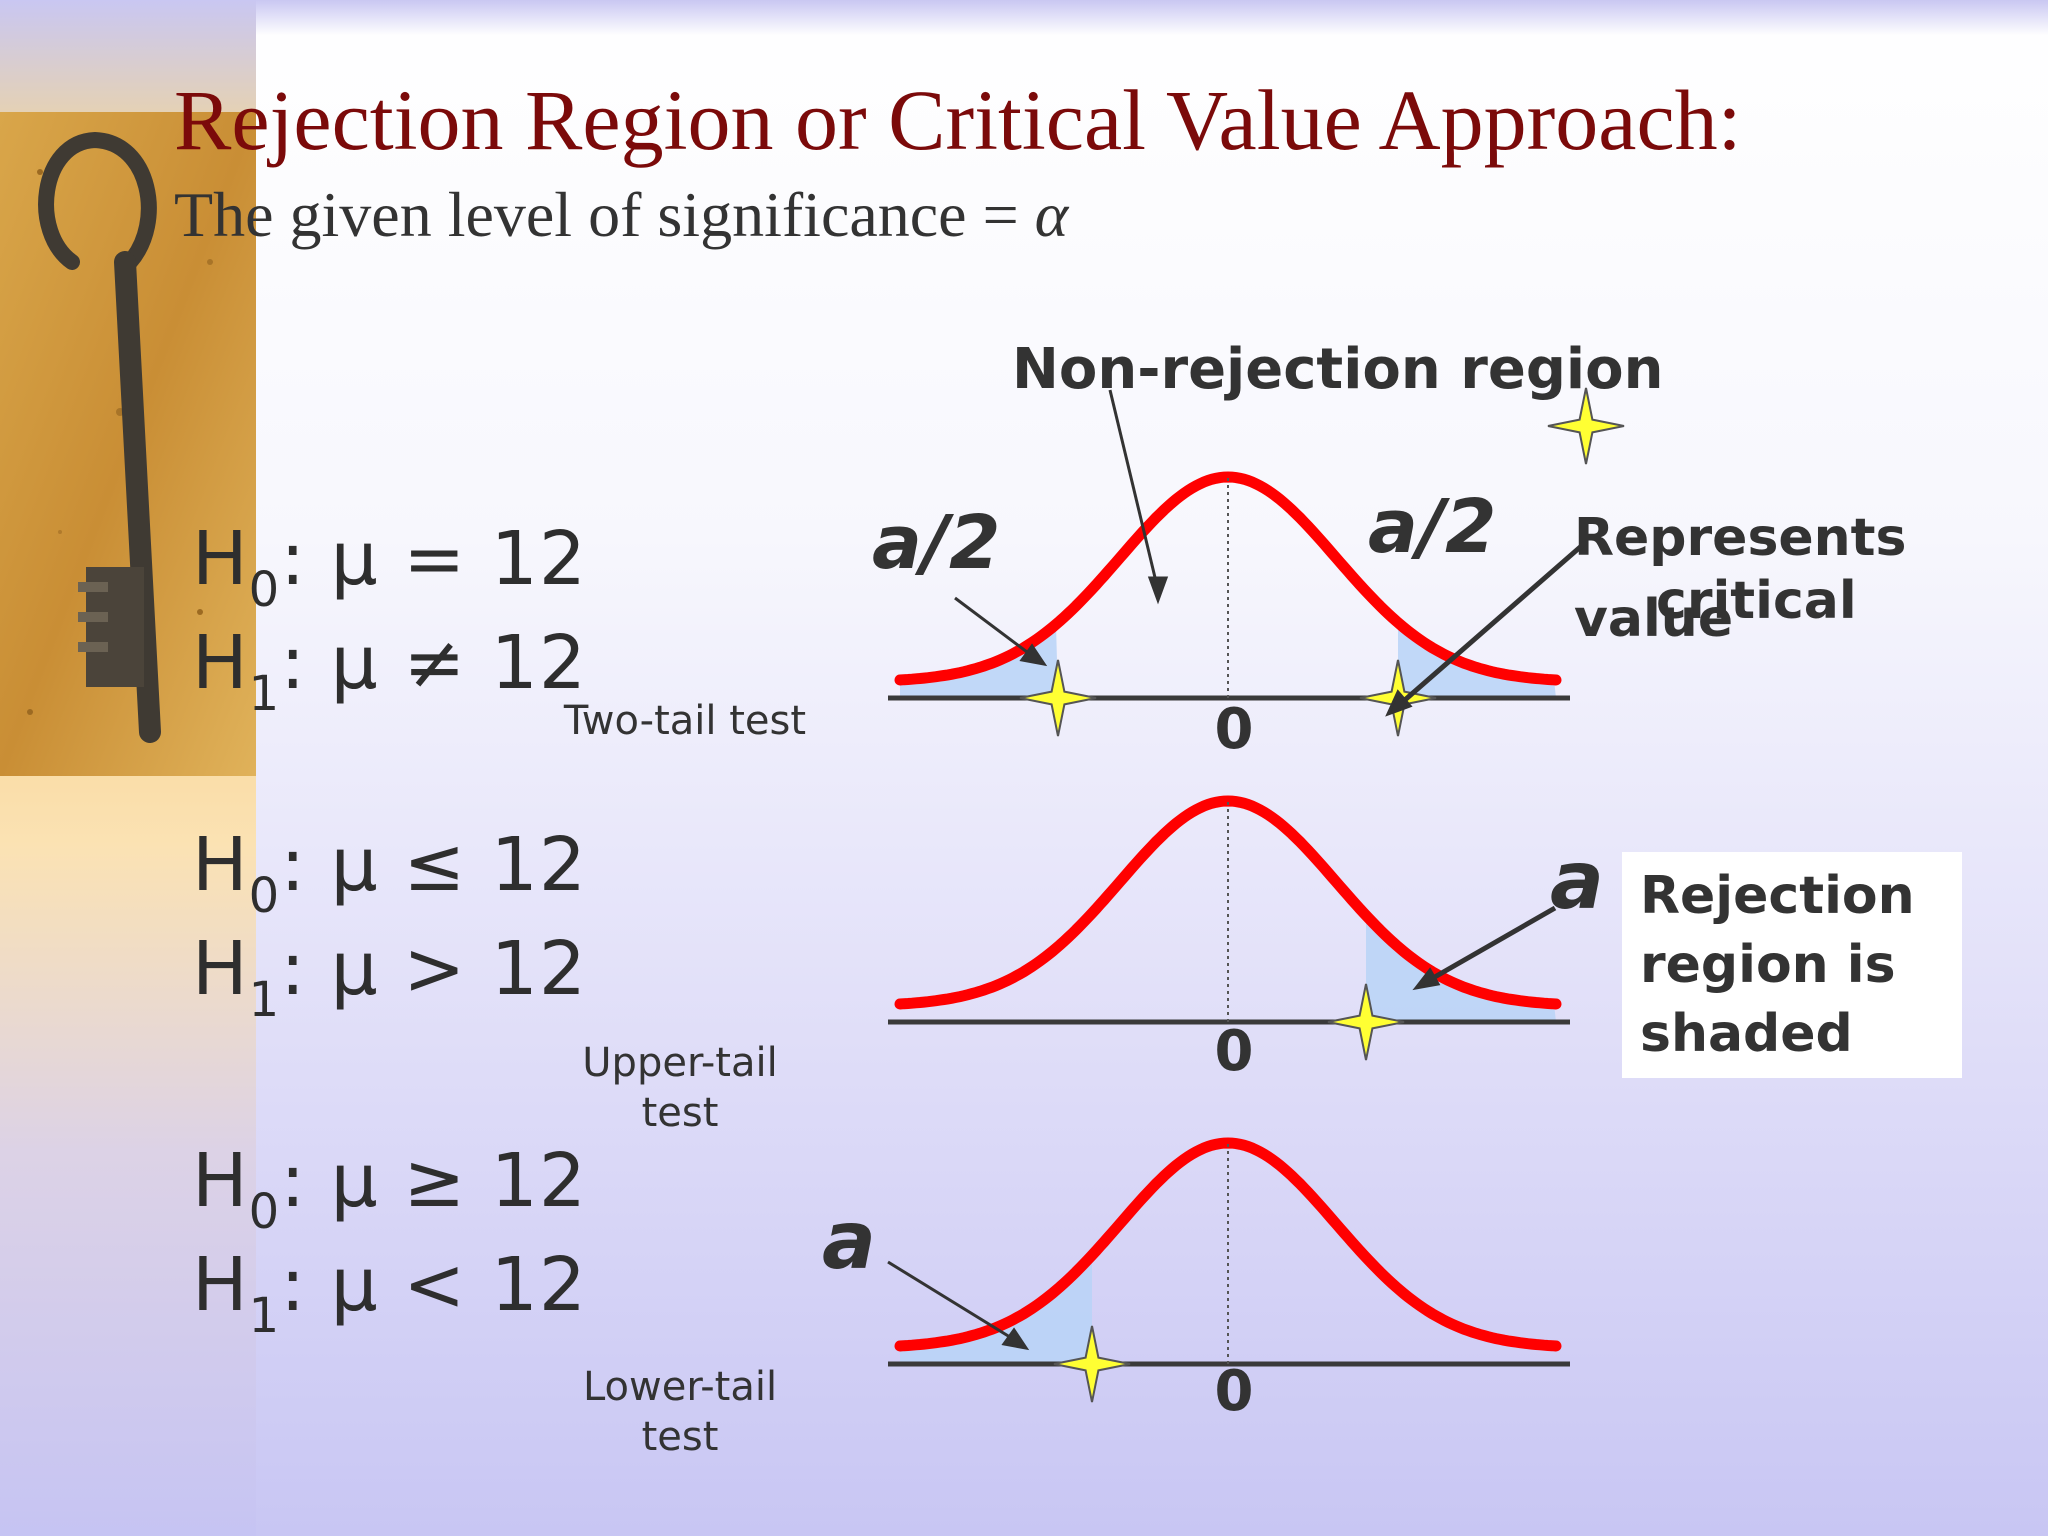 The image size is (2048, 1536). Describe the element at coordinates (1337, 369) in the screenshot. I see `non-rejection-region-label: Non-rejection region` at that location.